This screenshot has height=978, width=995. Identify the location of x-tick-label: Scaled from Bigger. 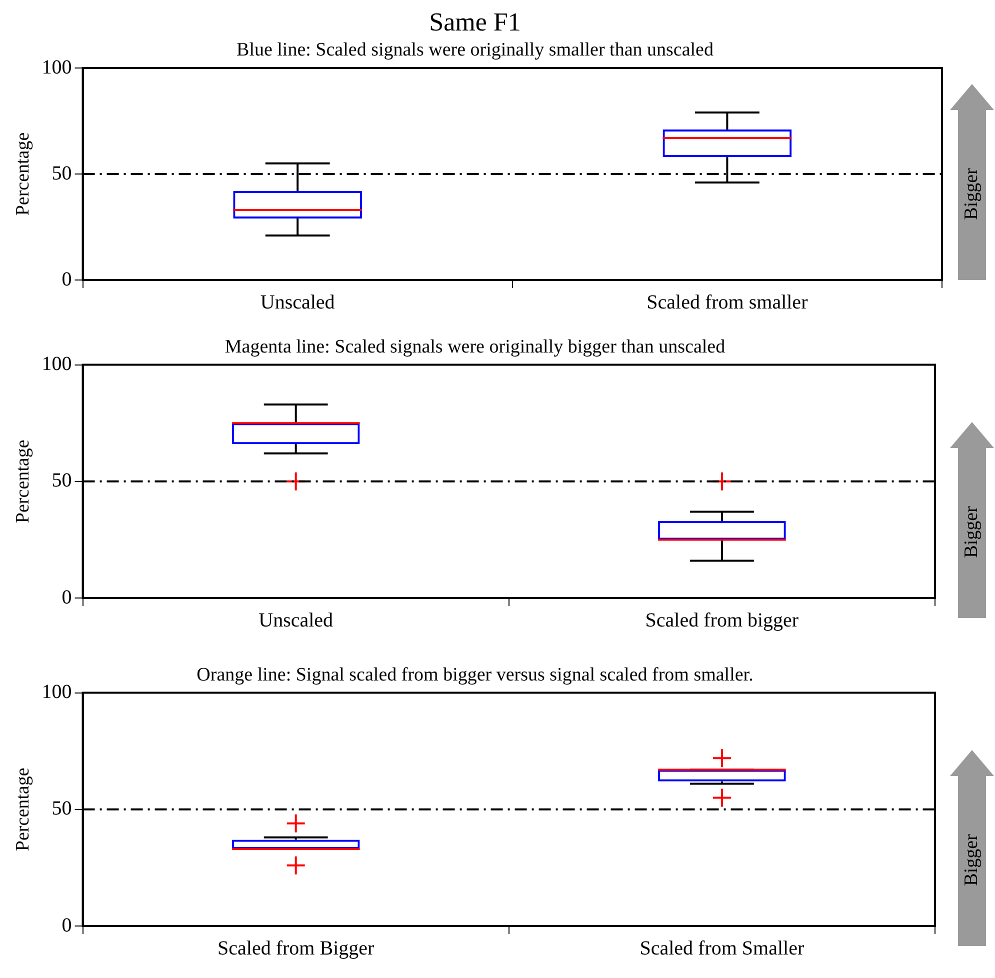
(296, 948).